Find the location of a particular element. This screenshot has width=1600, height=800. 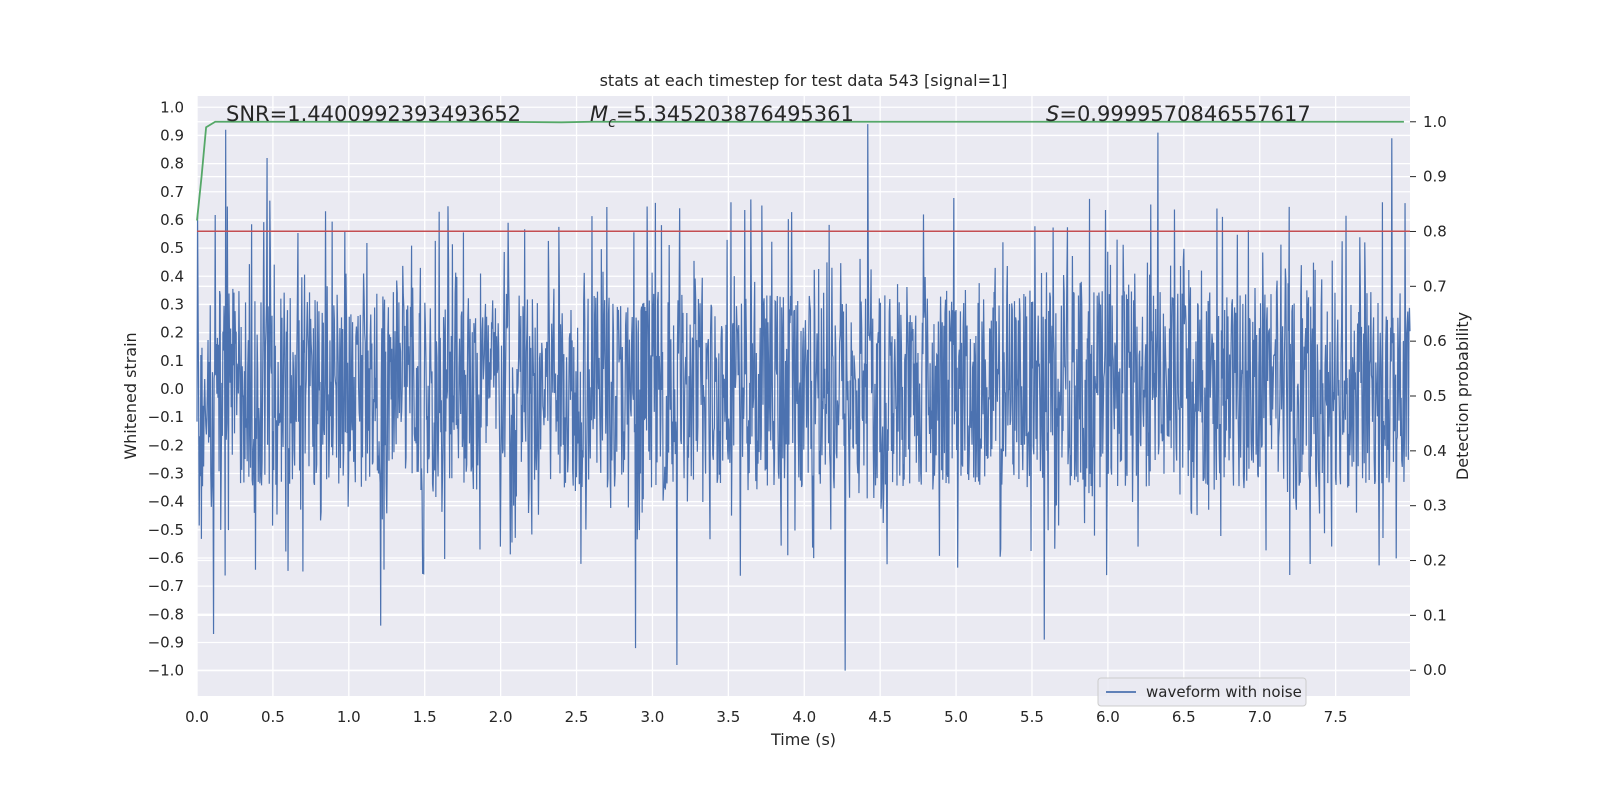

y-tick-label: 0.8 is located at coordinates (172, 164).